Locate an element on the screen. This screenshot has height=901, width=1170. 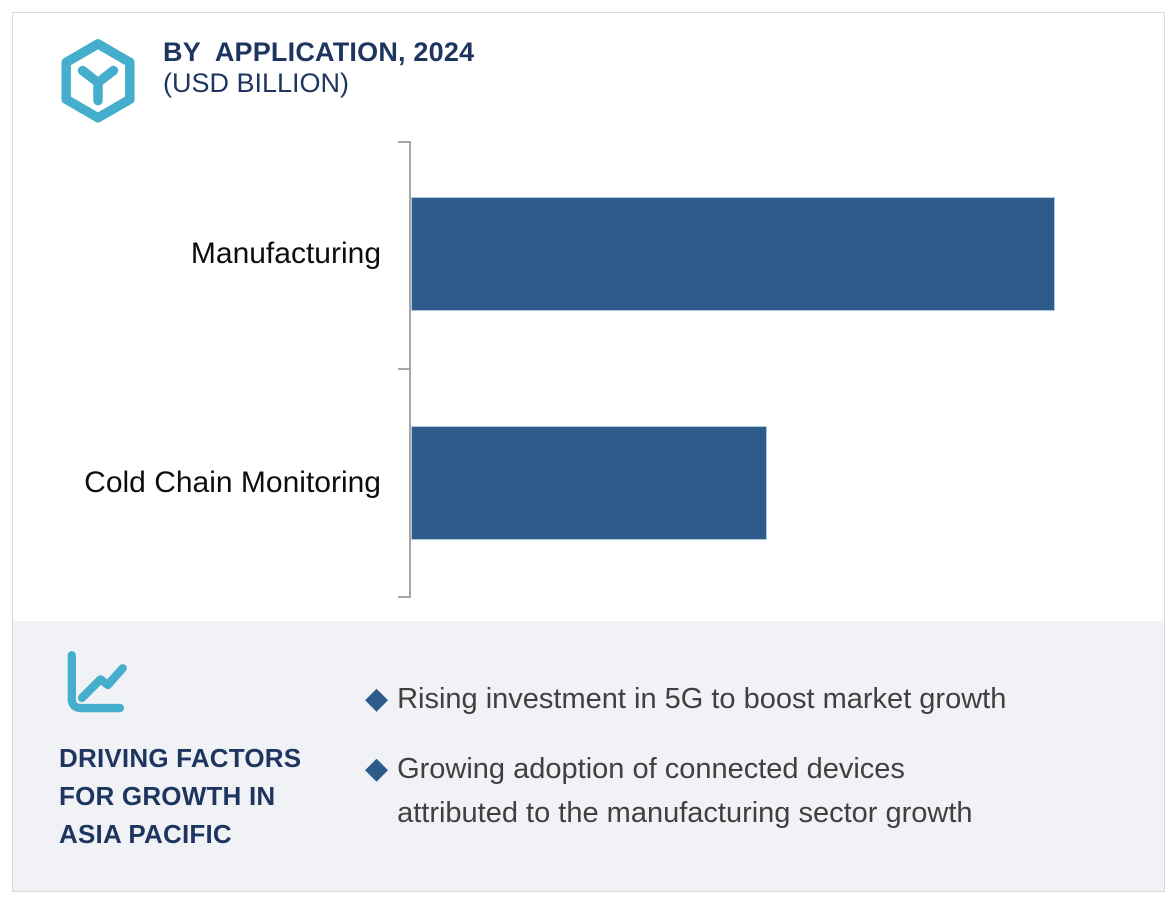
heading-line: ASIA PACIFIC is located at coordinates (145, 834).